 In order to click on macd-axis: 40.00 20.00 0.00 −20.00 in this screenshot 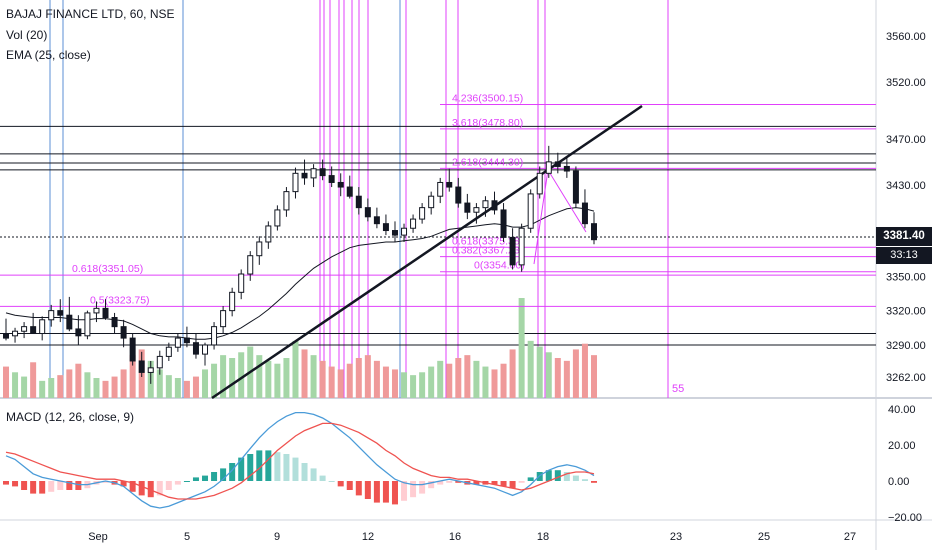, I will do `click(905, 464)`.